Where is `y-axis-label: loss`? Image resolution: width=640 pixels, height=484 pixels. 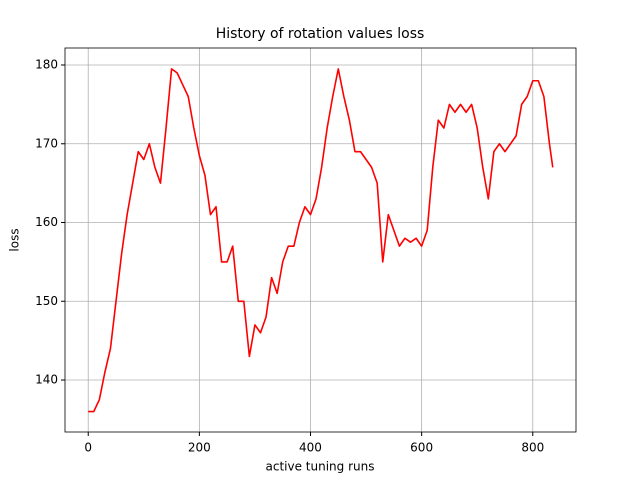 y-axis-label: loss is located at coordinates (15, 239).